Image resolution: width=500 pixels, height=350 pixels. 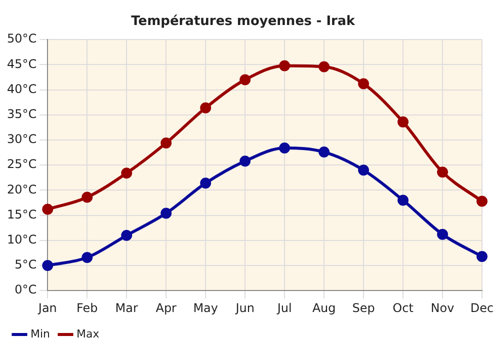 What do you see at coordinates (21, 89) in the screenshot?
I see `y-tick-label: 40°C` at bounding box center [21, 89].